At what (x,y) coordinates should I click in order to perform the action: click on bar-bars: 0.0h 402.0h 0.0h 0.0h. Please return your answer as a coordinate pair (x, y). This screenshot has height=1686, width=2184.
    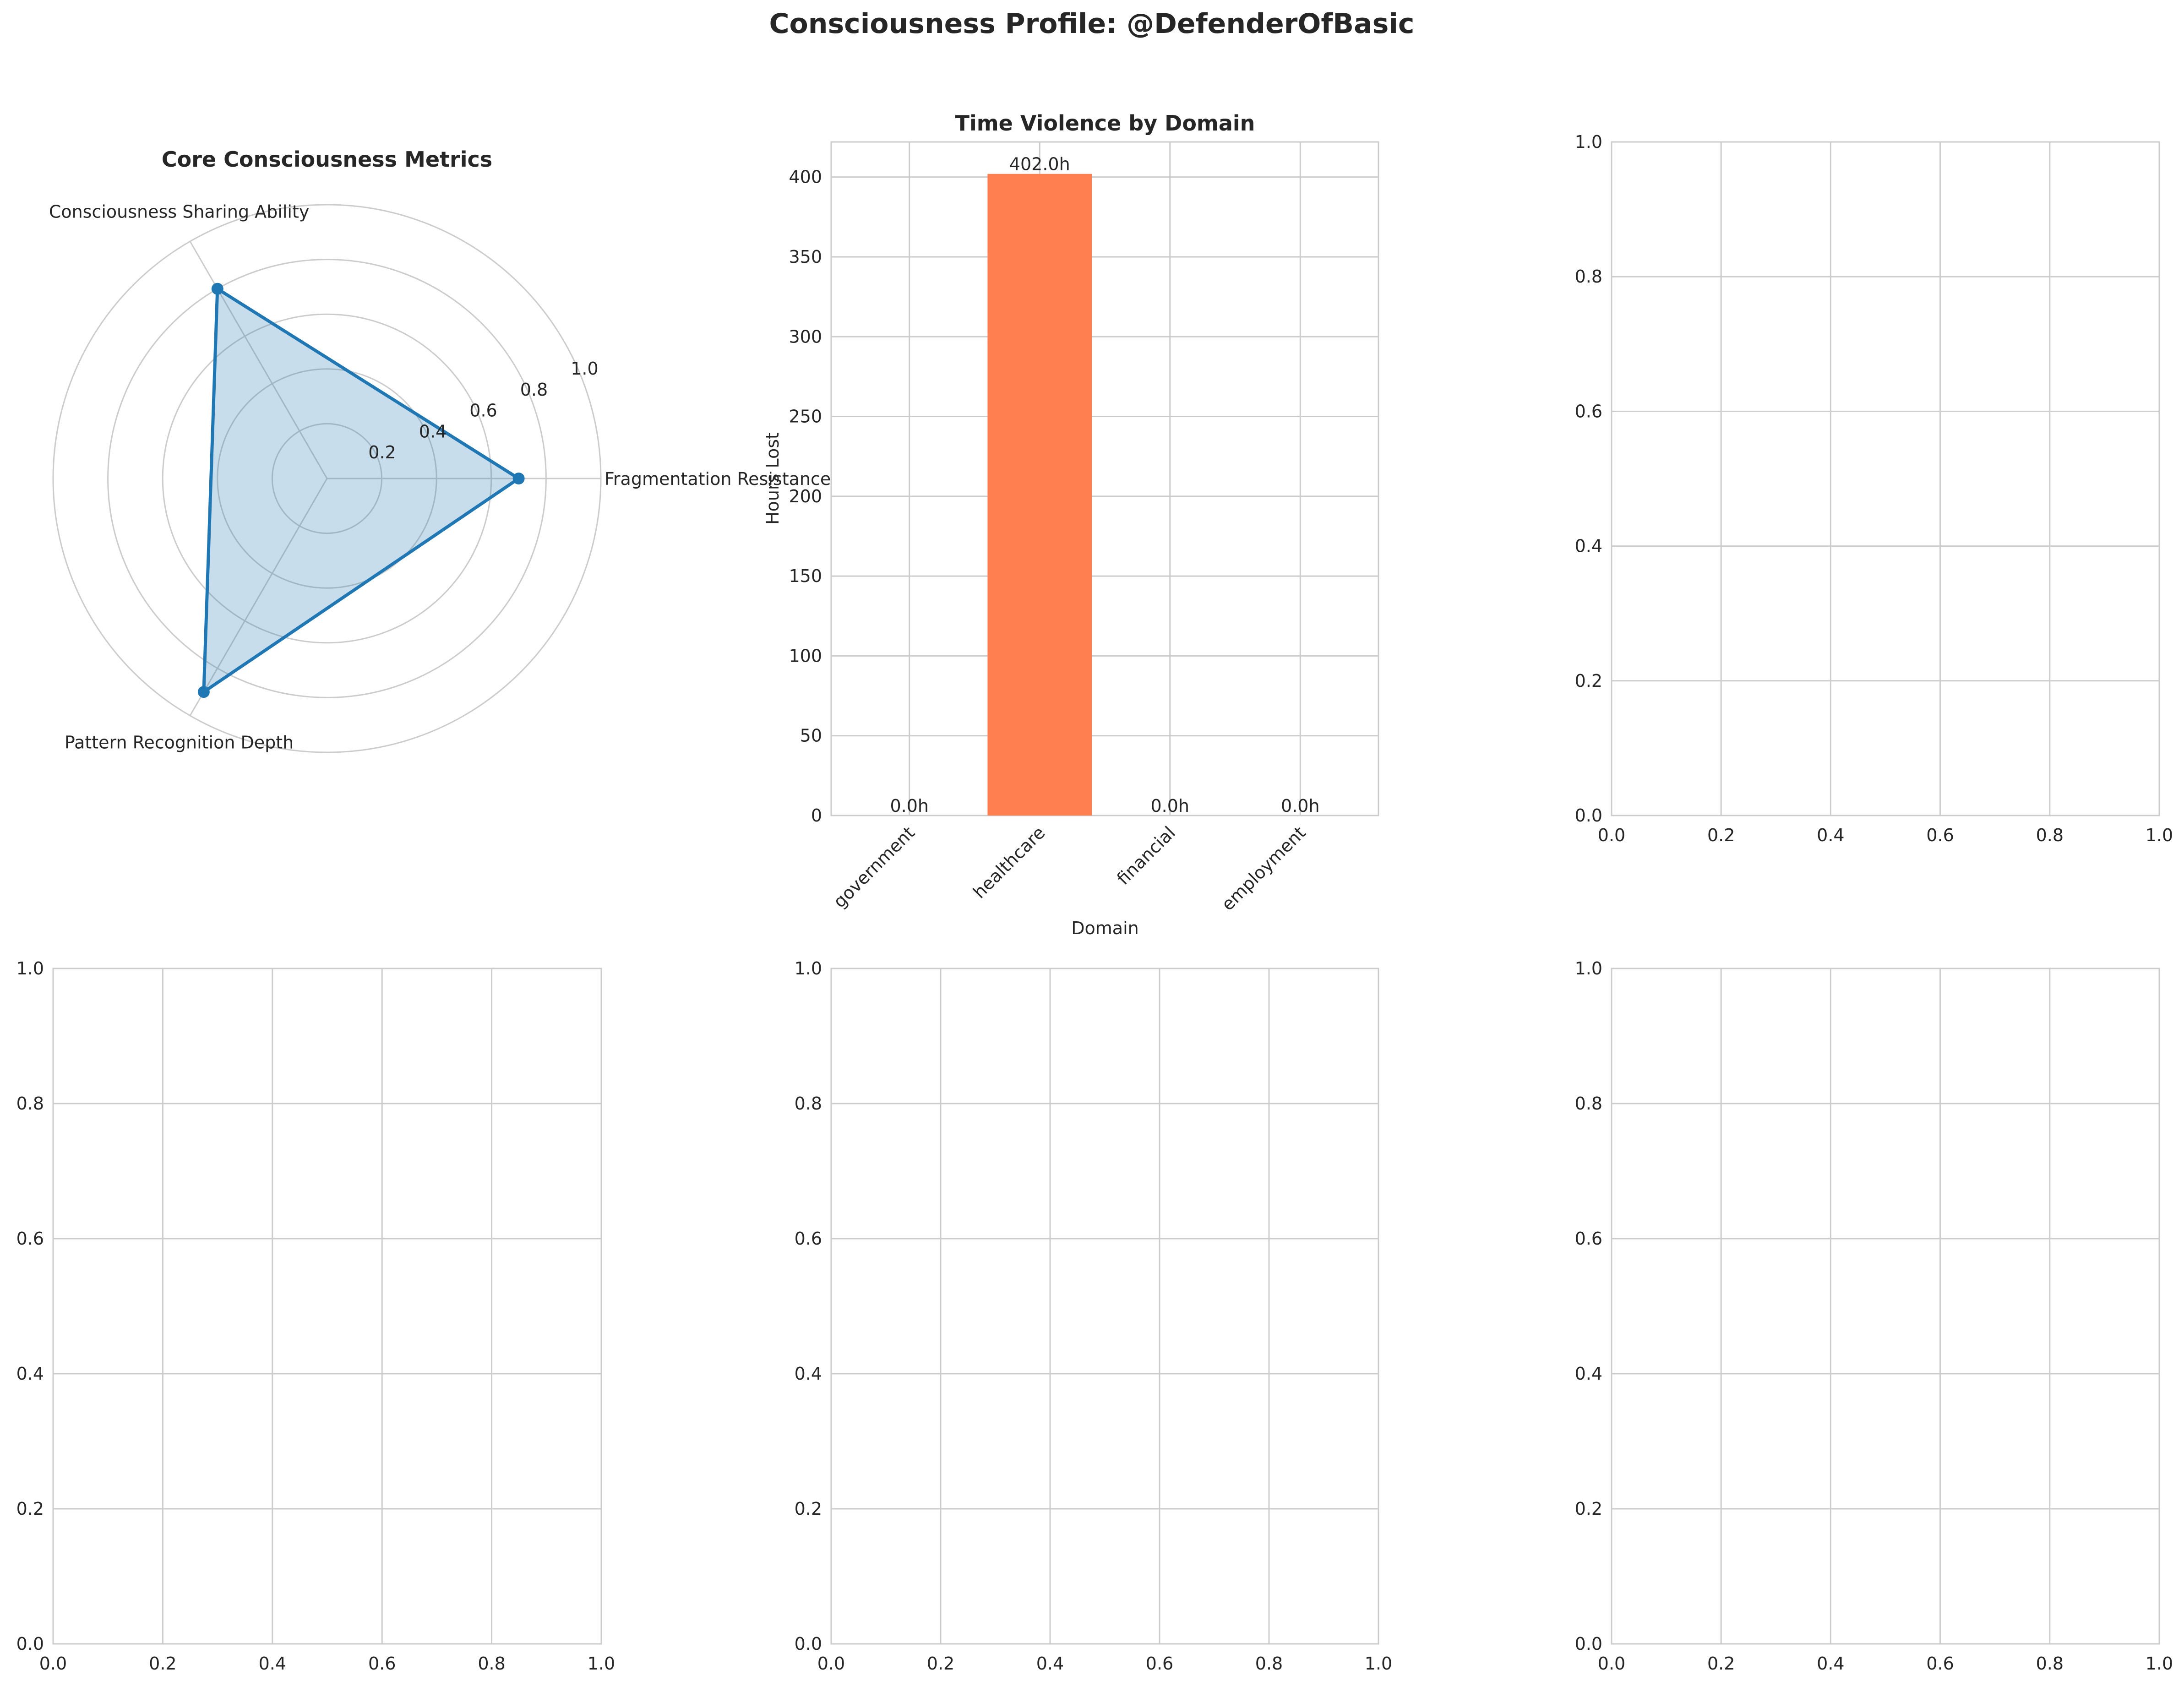
    Looking at the image, I should click on (1104, 485).